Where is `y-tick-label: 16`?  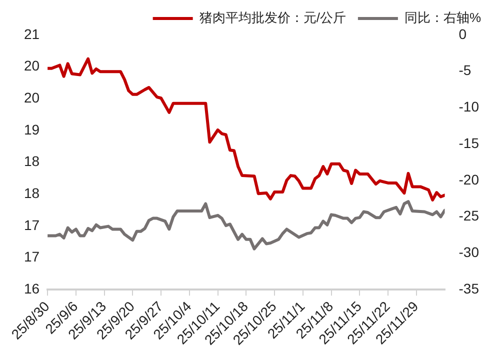
y-tick-label: 16 is located at coordinates (32, 288).